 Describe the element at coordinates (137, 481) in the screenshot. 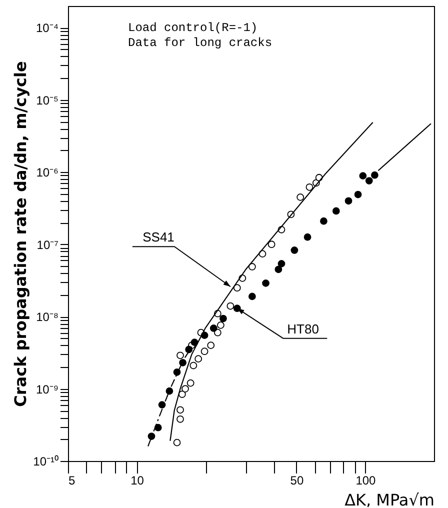

I see `x-tick-label: 10` at that location.